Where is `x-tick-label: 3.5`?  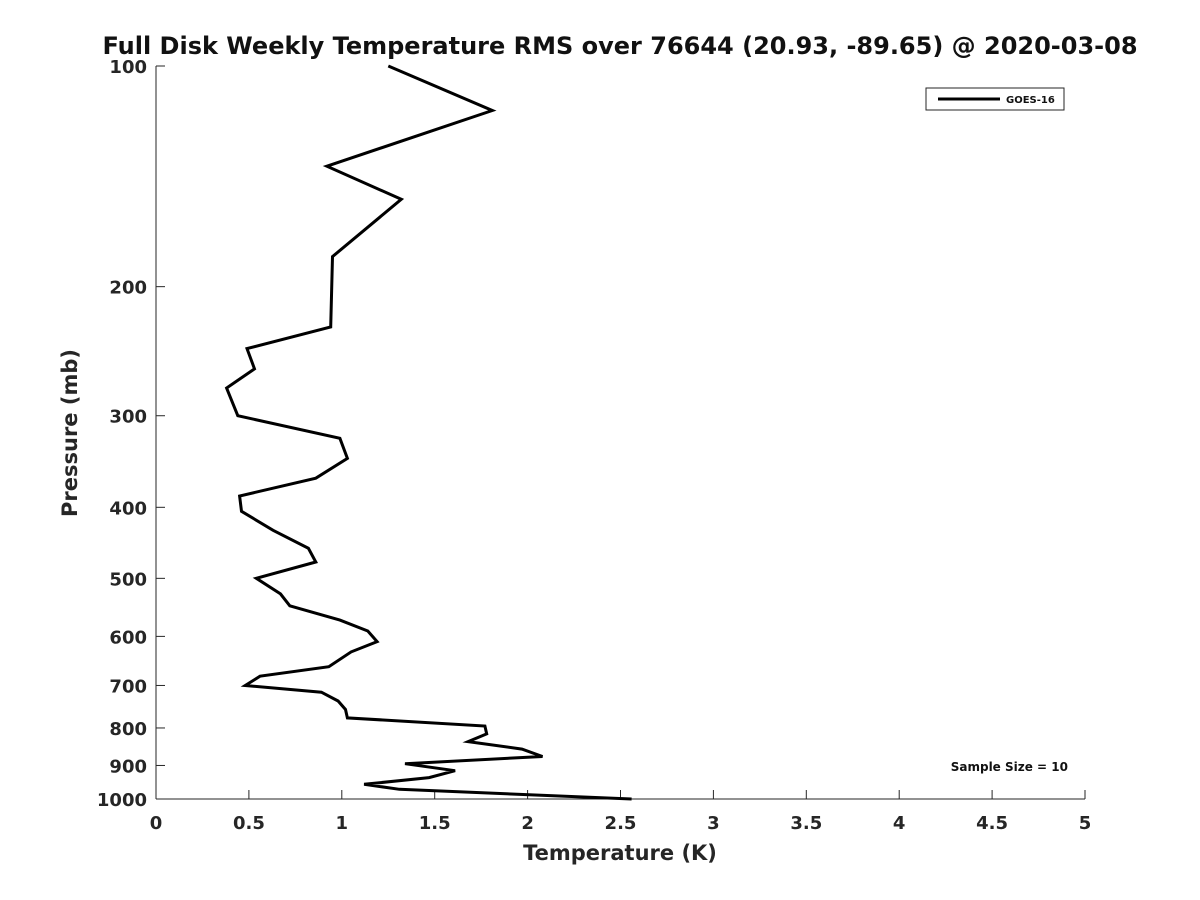
x-tick-label: 3.5 is located at coordinates (806, 823).